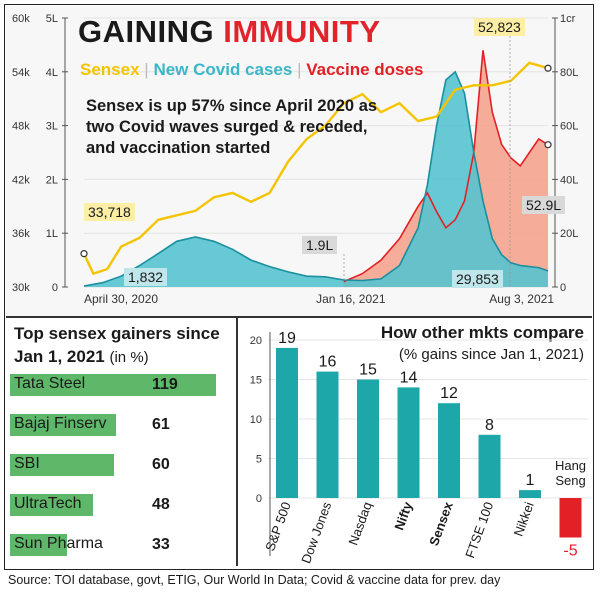  I want to click on sensex-start-marker, so click(84, 254).